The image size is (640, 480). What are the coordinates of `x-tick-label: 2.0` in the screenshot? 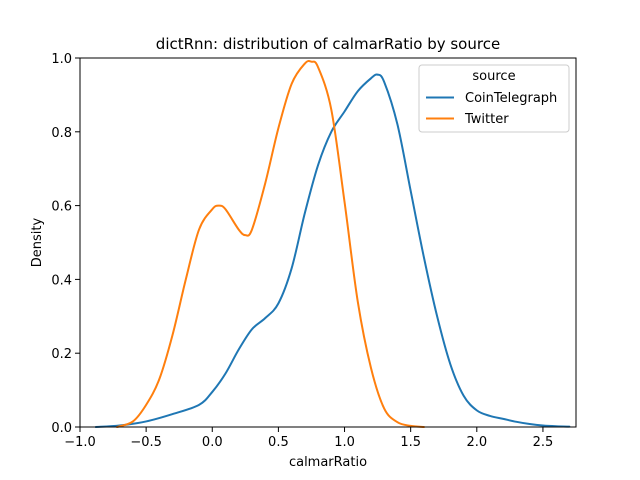 It's located at (476, 442).